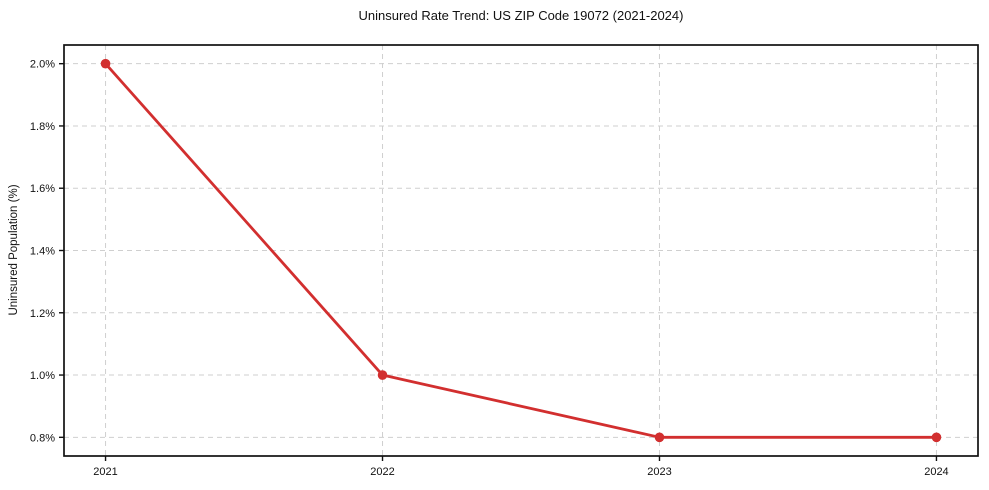 This screenshot has height=490, width=989. I want to click on x-tick-label: 2024, so click(936, 472).